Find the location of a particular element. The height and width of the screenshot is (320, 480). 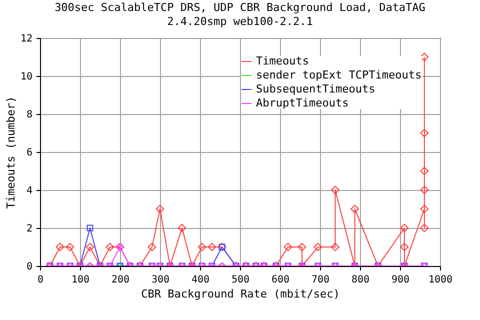

x-tick-label: 300 is located at coordinates (160, 280).